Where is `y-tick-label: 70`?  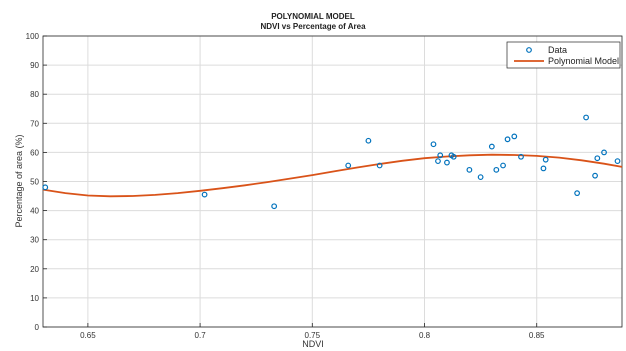 y-tick-label: 70 is located at coordinates (34, 123).